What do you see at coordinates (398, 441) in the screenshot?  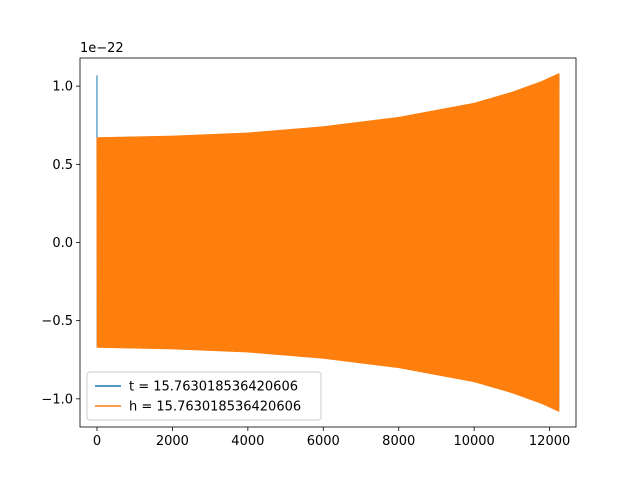 I see `x-tick-label: 8000` at bounding box center [398, 441].